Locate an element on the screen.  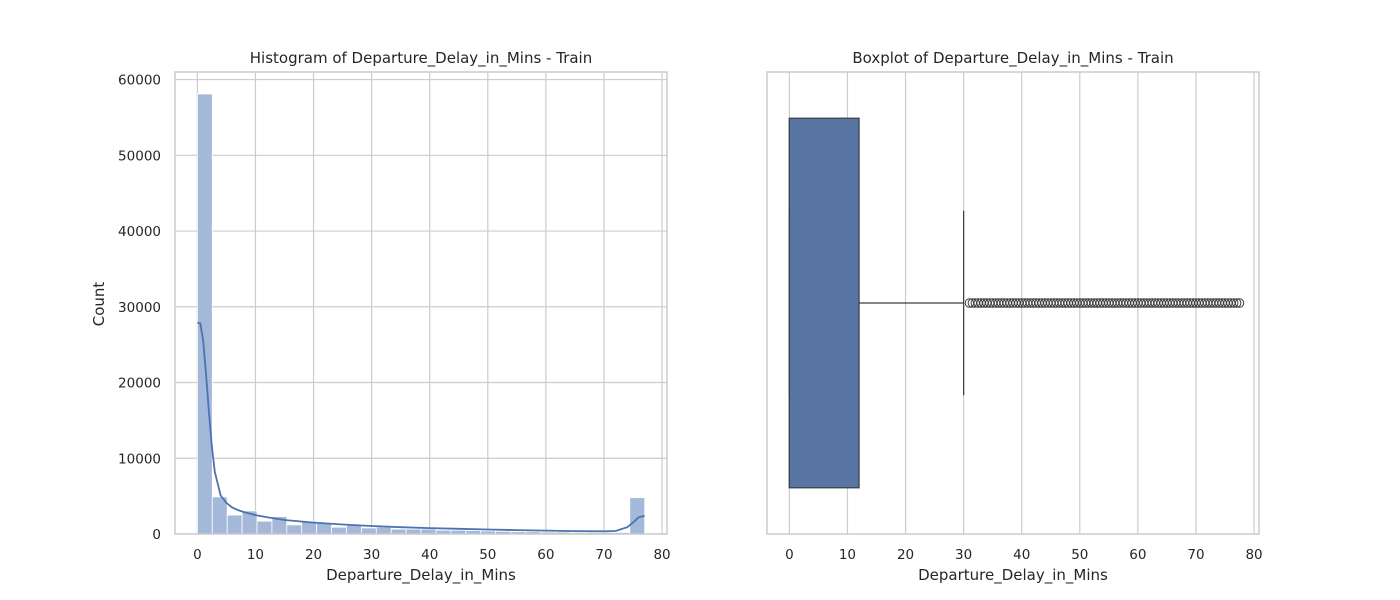
histogram-x-tick-labels: 0 10 20 30 40 50 60 70 80 is located at coordinates (432, 555).